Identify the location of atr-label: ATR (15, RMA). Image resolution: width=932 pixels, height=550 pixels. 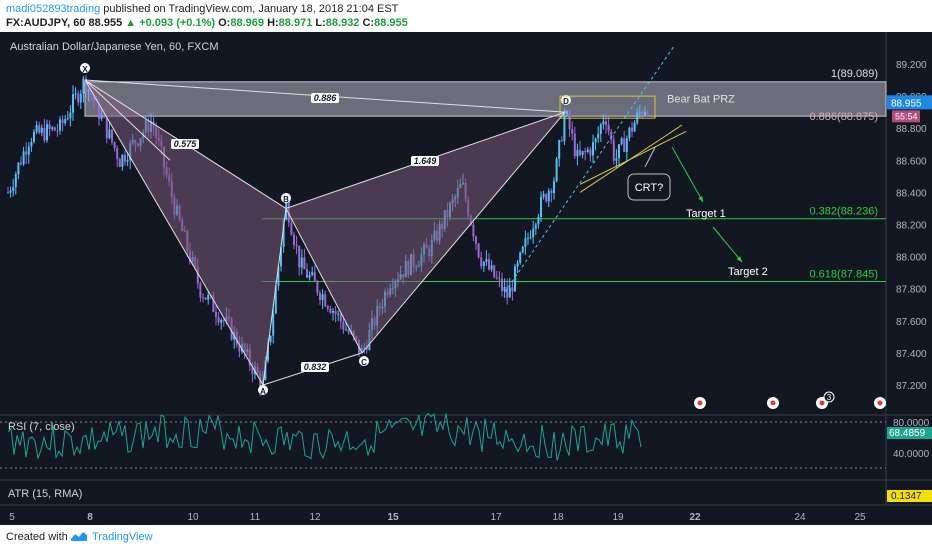
(45, 494).